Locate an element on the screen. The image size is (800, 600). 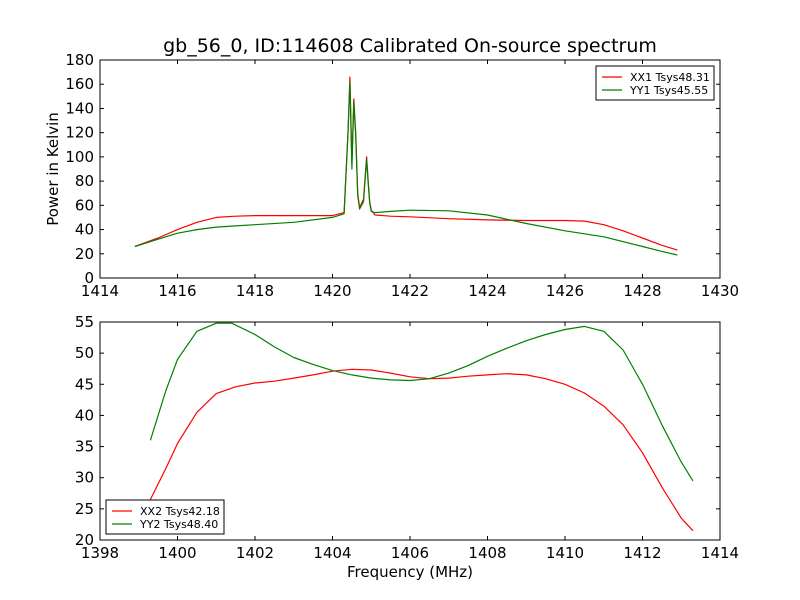
x-tick-label: 1404 is located at coordinates (332, 553).